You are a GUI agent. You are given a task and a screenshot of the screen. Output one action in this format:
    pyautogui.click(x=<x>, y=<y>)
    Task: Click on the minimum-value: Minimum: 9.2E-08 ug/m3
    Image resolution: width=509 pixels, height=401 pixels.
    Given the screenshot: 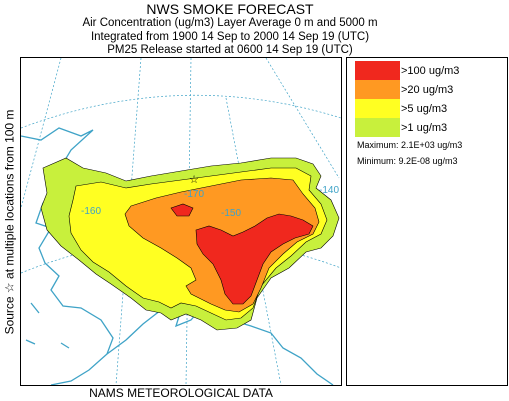 What is the action you would take?
    pyautogui.click(x=407, y=161)
    